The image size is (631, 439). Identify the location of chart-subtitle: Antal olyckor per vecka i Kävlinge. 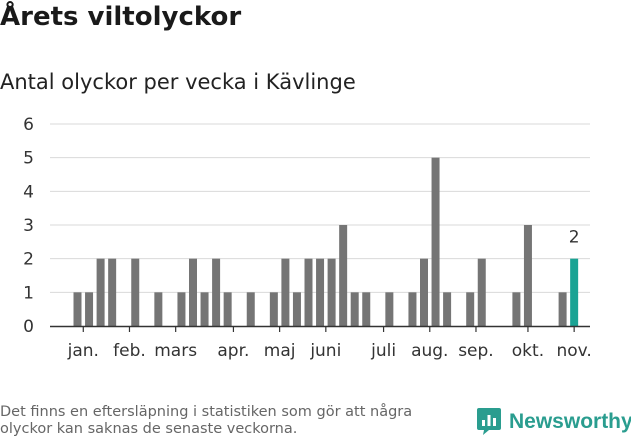
(178, 82).